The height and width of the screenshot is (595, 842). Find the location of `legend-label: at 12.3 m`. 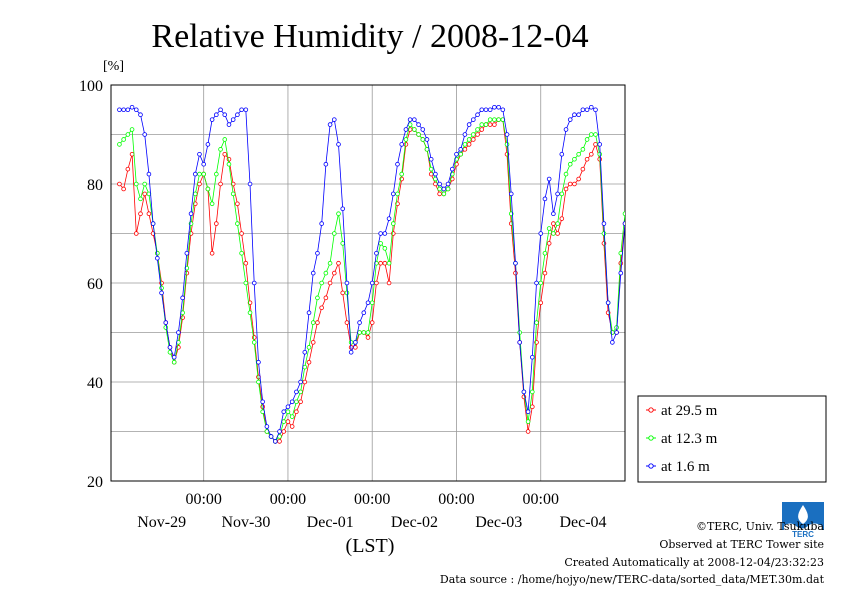

legend-label: at 12.3 m is located at coordinates (689, 439).